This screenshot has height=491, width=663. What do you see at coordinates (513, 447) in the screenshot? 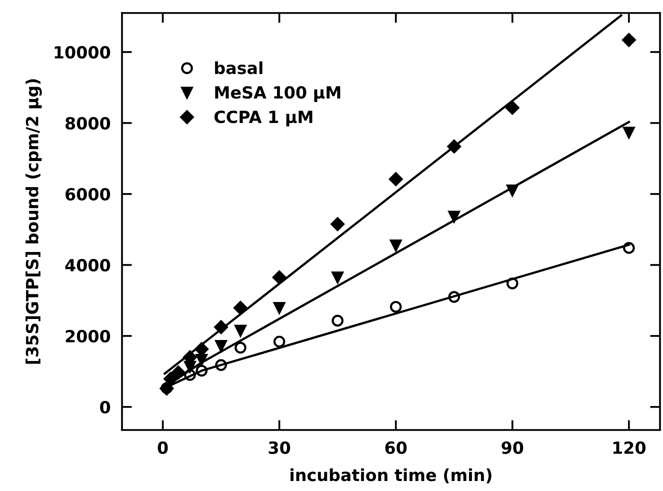
I see `x-tick-label: 90` at bounding box center [513, 447].